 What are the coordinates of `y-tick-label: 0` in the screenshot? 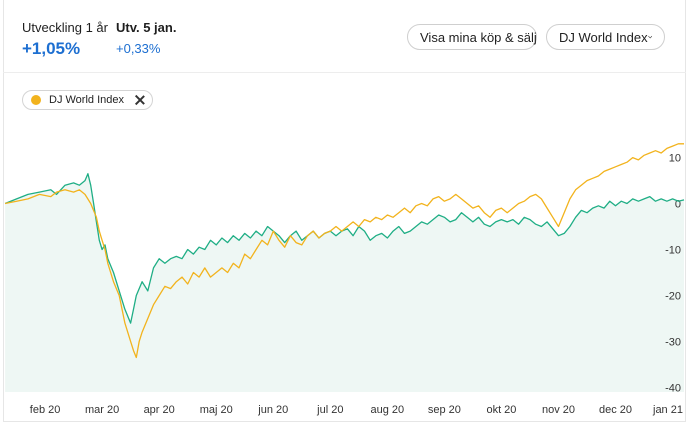 It's located at (678, 205).